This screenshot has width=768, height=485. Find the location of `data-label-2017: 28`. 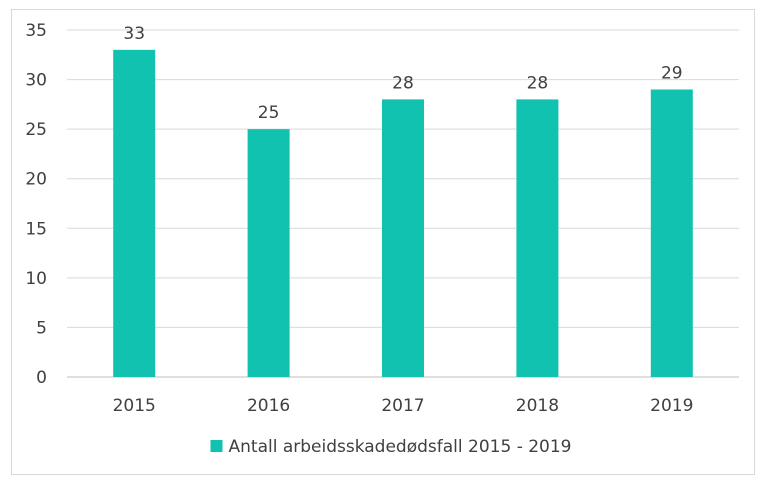

data-label-2017: 28 is located at coordinates (403, 83).